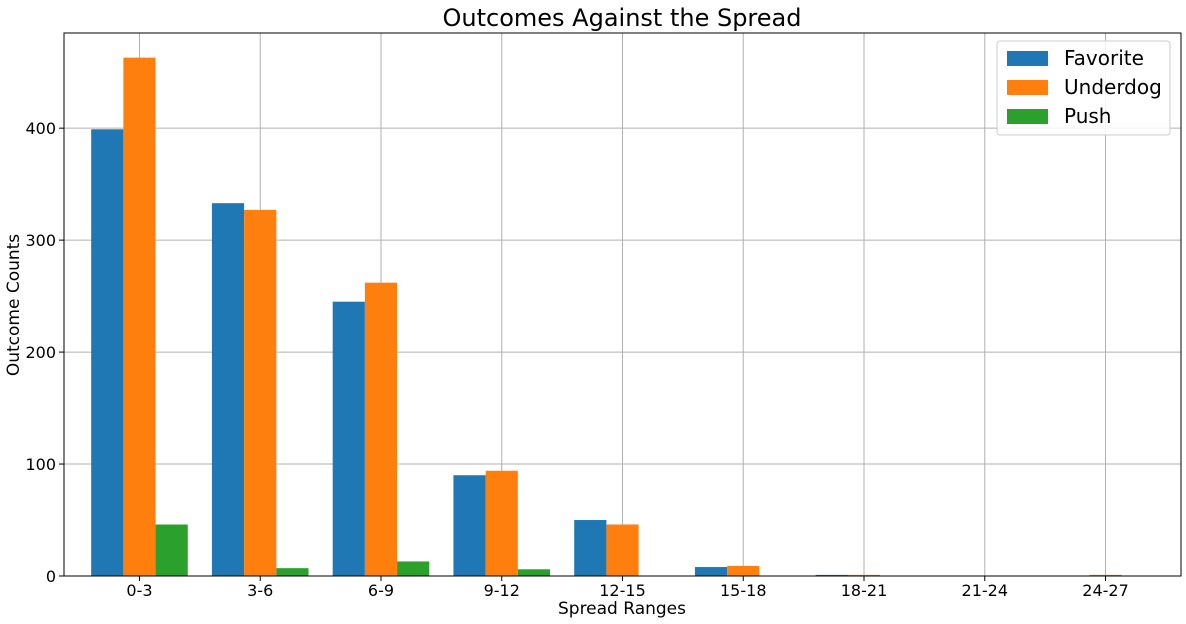 The image size is (1186, 624). What do you see at coordinates (1105, 590) in the screenshot?
I see `x-tick-label: 24-27` at bounding box center [1105, 590].